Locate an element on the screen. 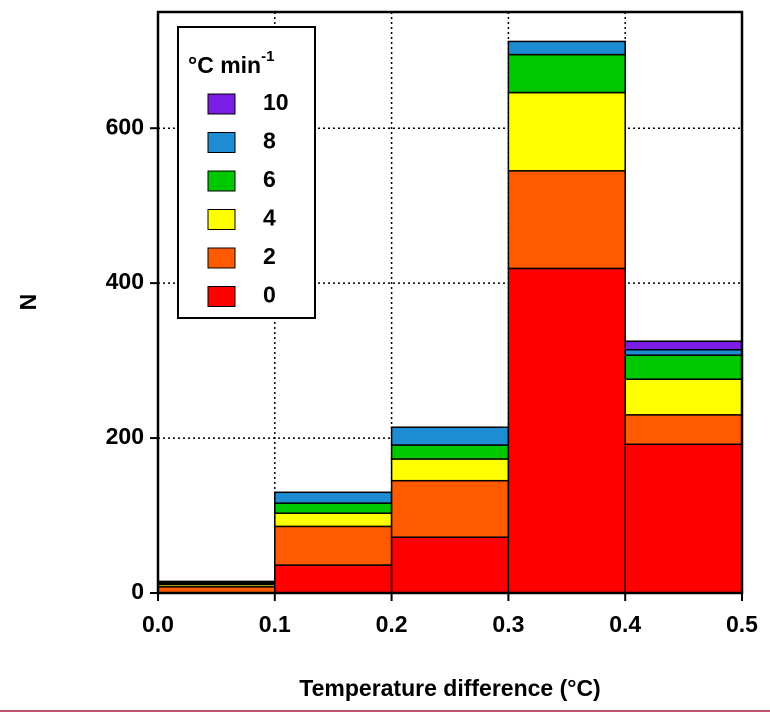 The image size is (770, 713). legend-label: 8 is located at coordinates (269, 141).